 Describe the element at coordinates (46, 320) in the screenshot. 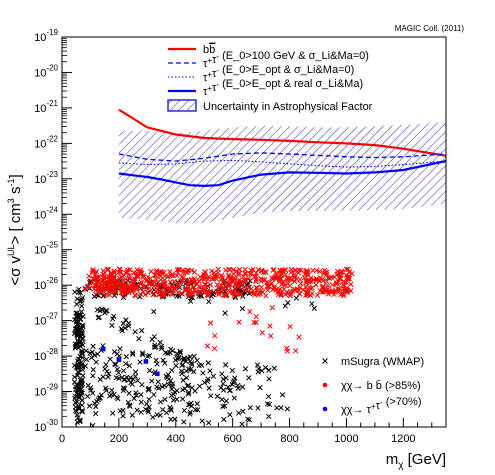

I see `y-tick-label: 10-27` at that location.